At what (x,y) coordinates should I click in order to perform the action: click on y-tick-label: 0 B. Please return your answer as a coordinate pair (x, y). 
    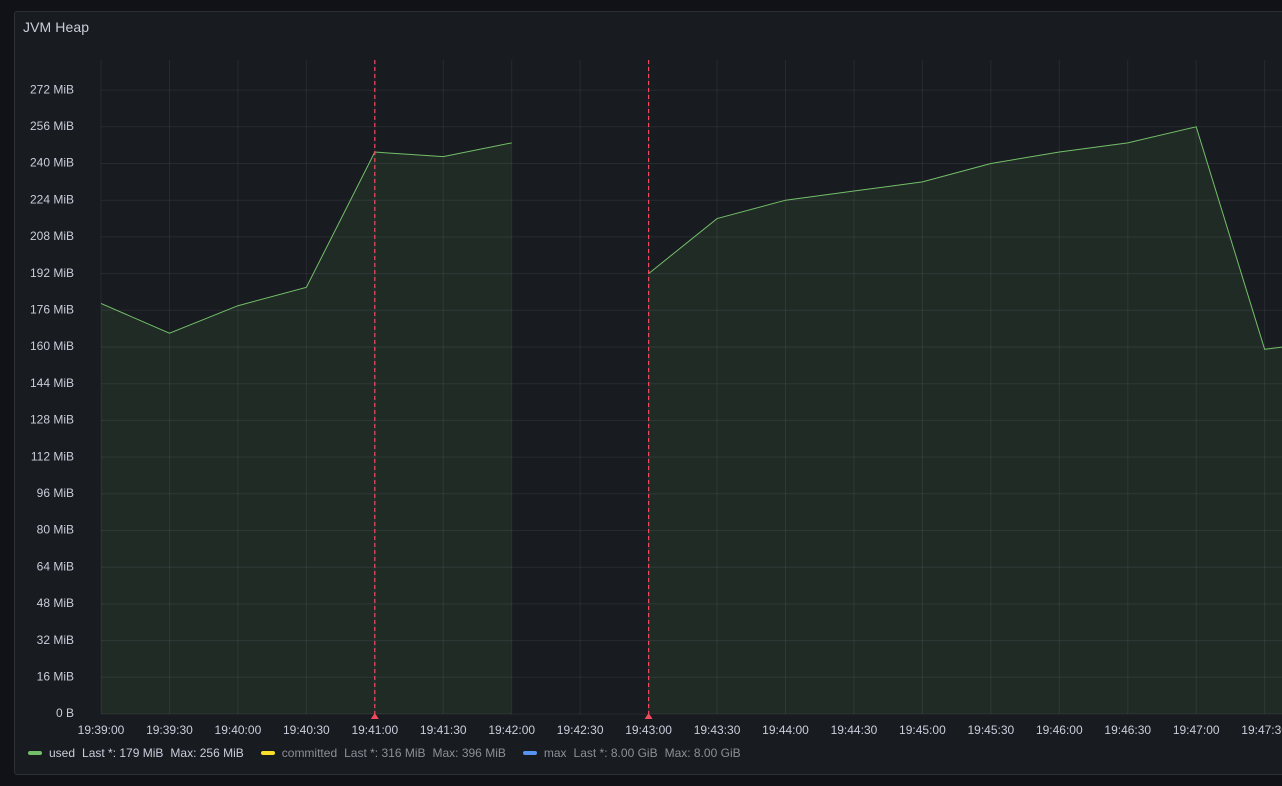
    Looking at the image, I should click on (65, 713).